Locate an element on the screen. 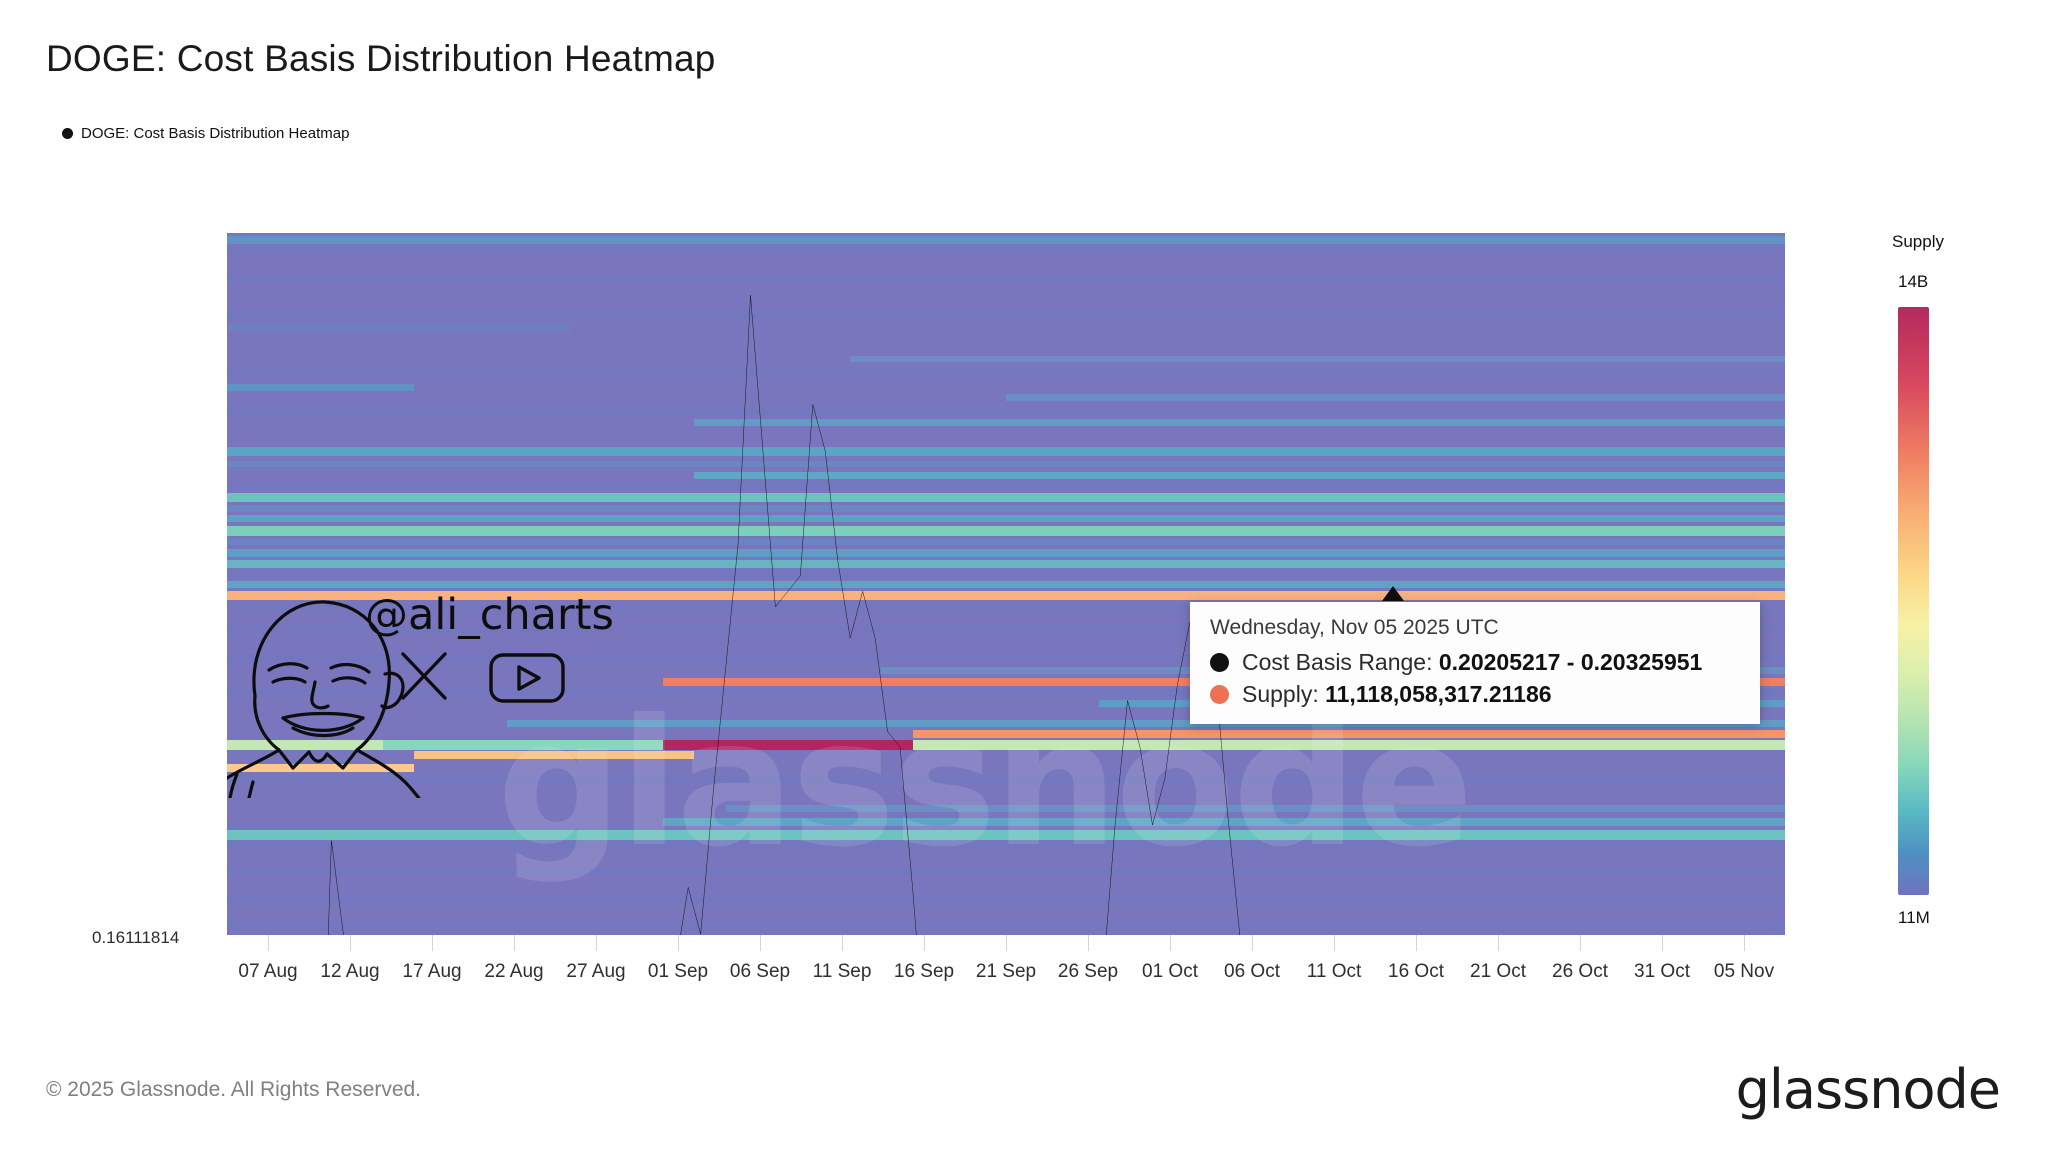  colorbar-legend: Supply 14B 11M is located at coordinates (1959, 602).